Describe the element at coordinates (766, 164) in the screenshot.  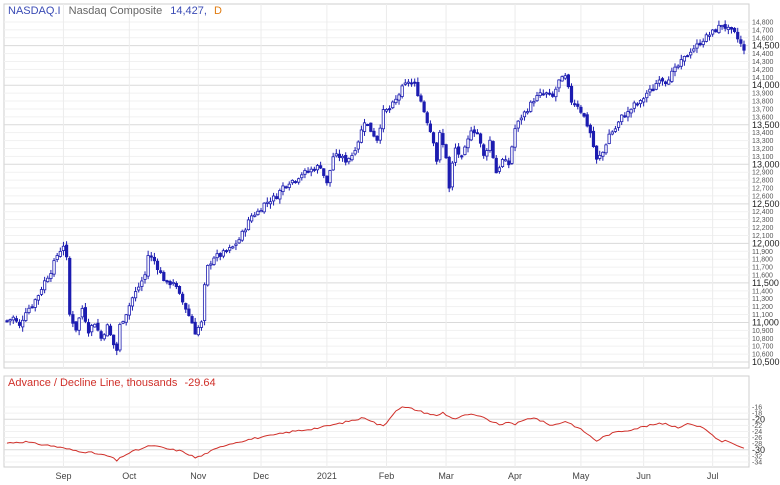
I see `price-tick-label-major: 13,000` at that location.